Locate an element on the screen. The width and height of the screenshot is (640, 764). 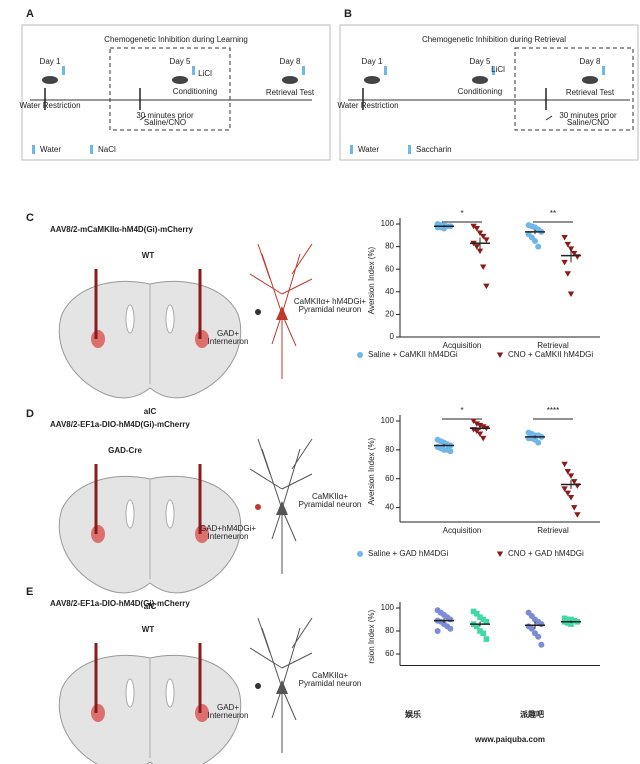
strain-label: GAD-Cre is located at coordinates (125, 450).